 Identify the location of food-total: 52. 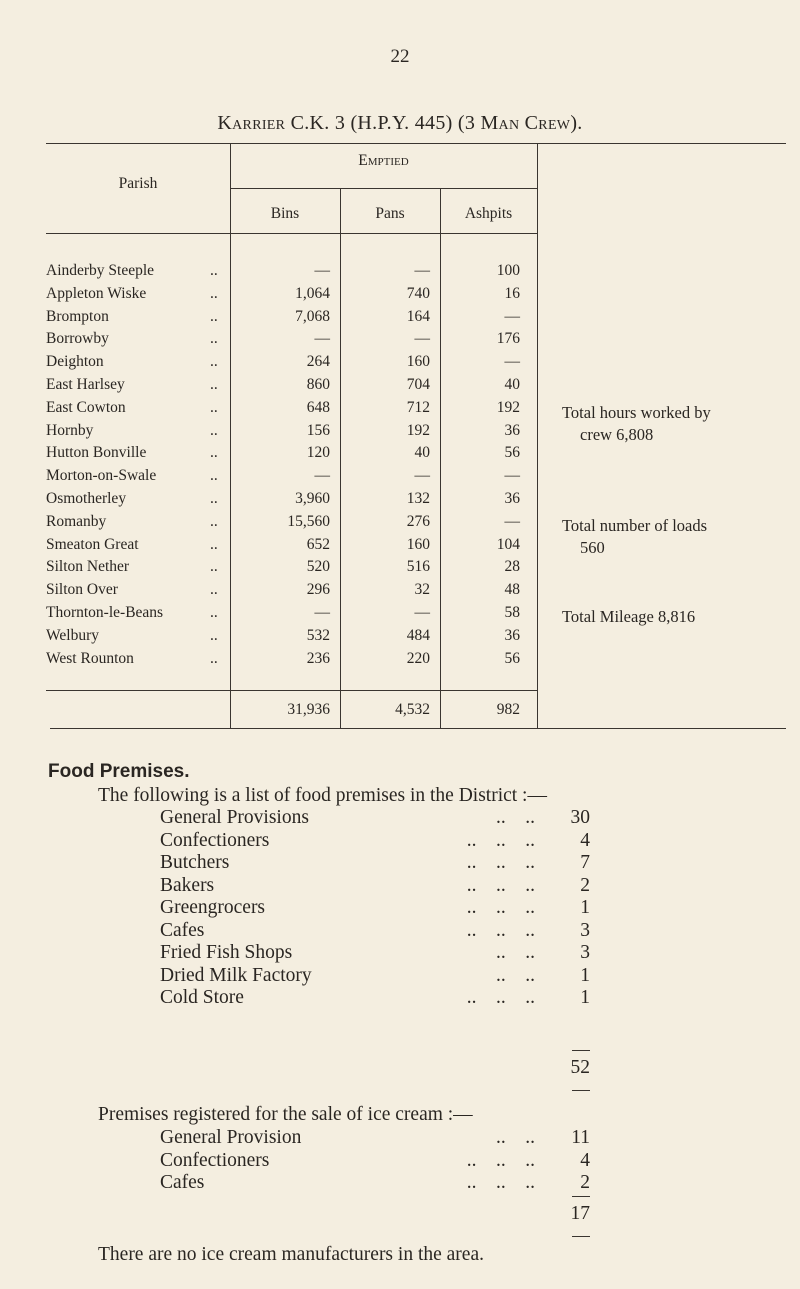
(580, 1067).